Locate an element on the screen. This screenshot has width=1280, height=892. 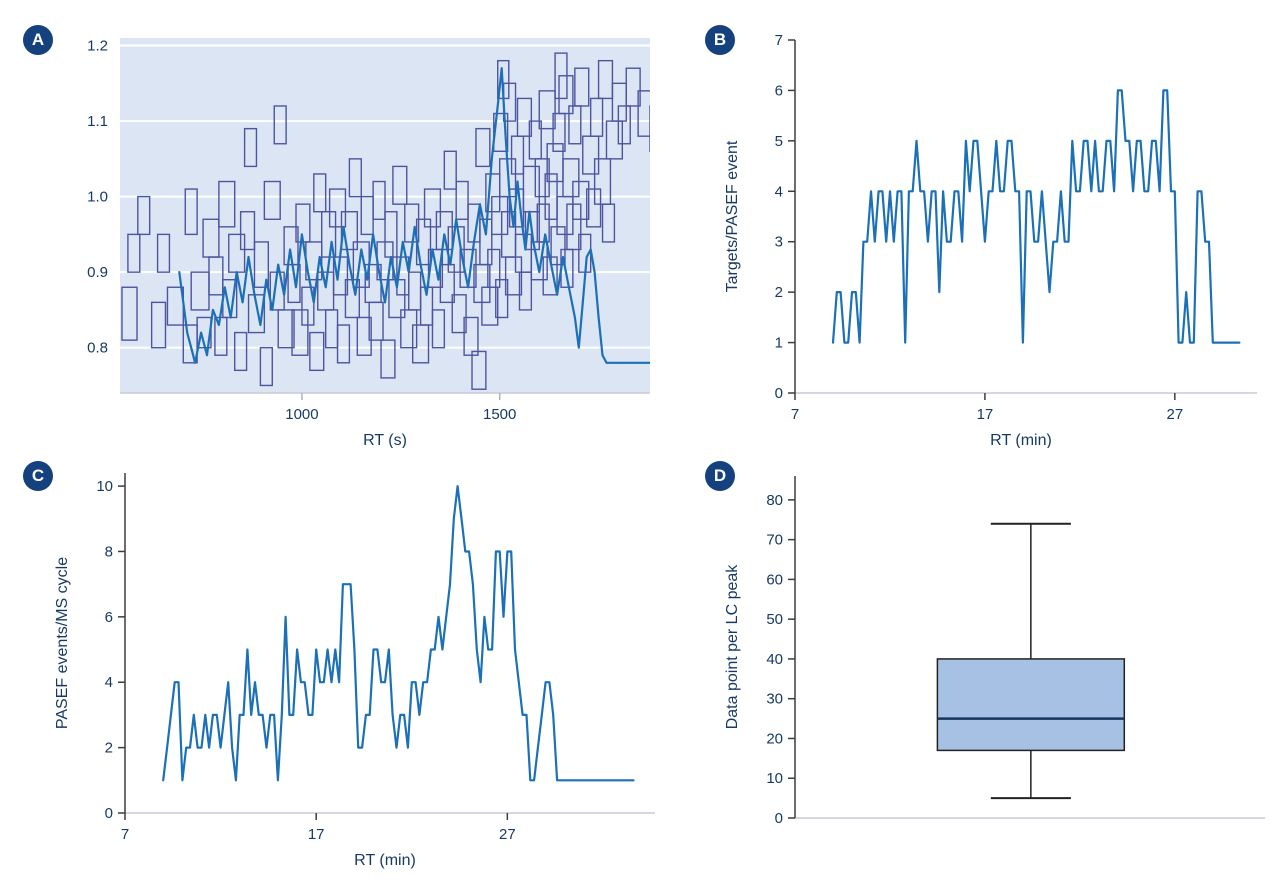
y-tick-label: 20 is located at coordinates (774, 738).